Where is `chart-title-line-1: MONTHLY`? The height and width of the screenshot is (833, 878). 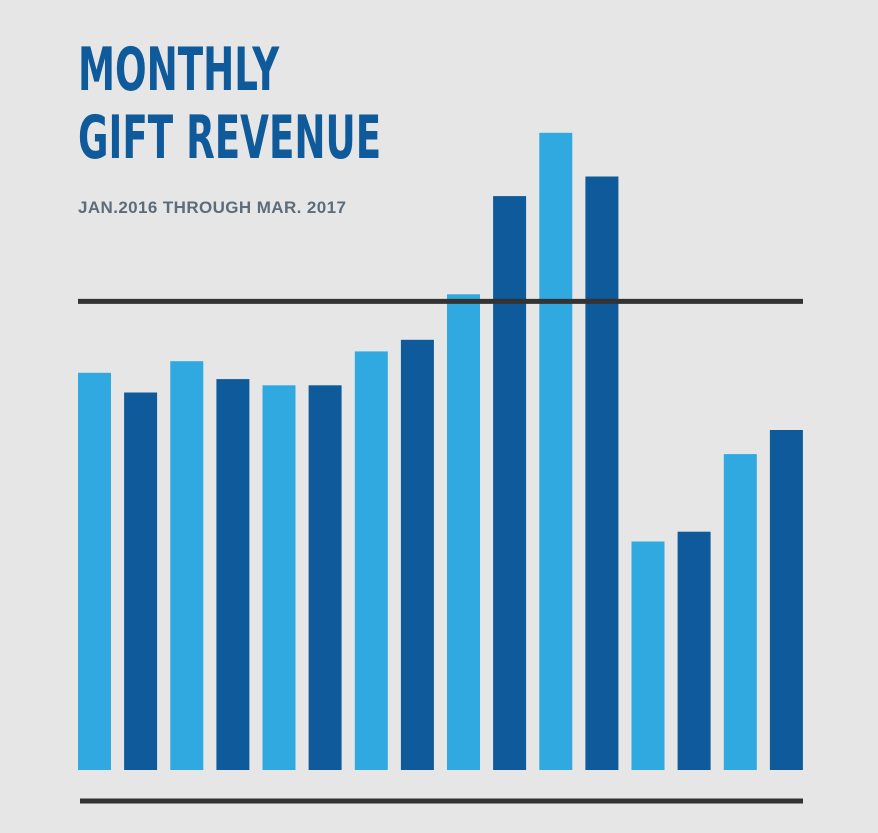 chart-title-line-1: MONTHLY is located at coordinates (179, 70).